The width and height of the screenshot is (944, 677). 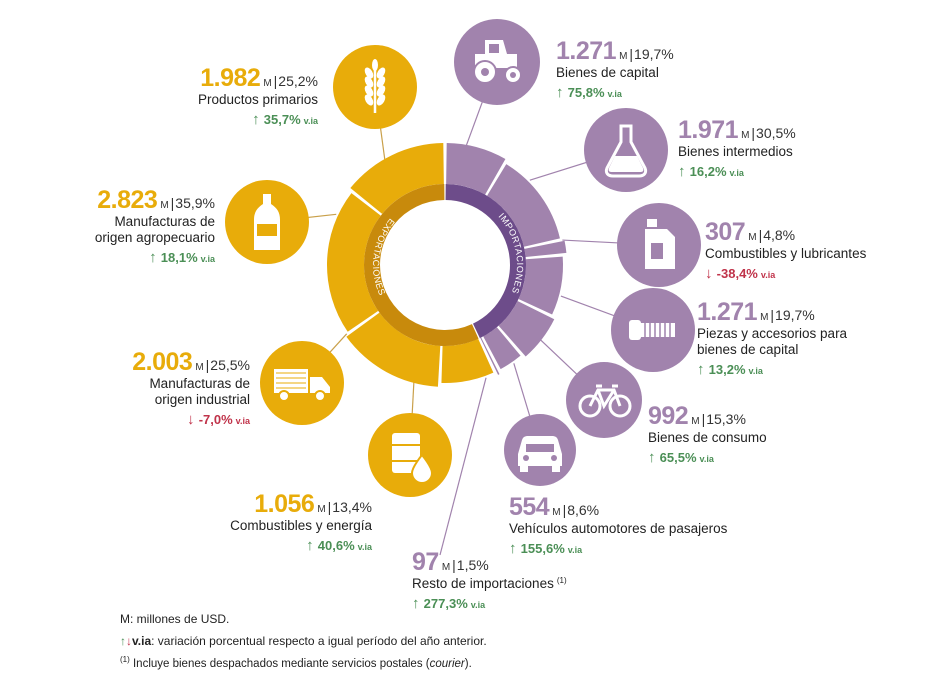 I want to click on note-mark: (1), so click(x=562, y=580).